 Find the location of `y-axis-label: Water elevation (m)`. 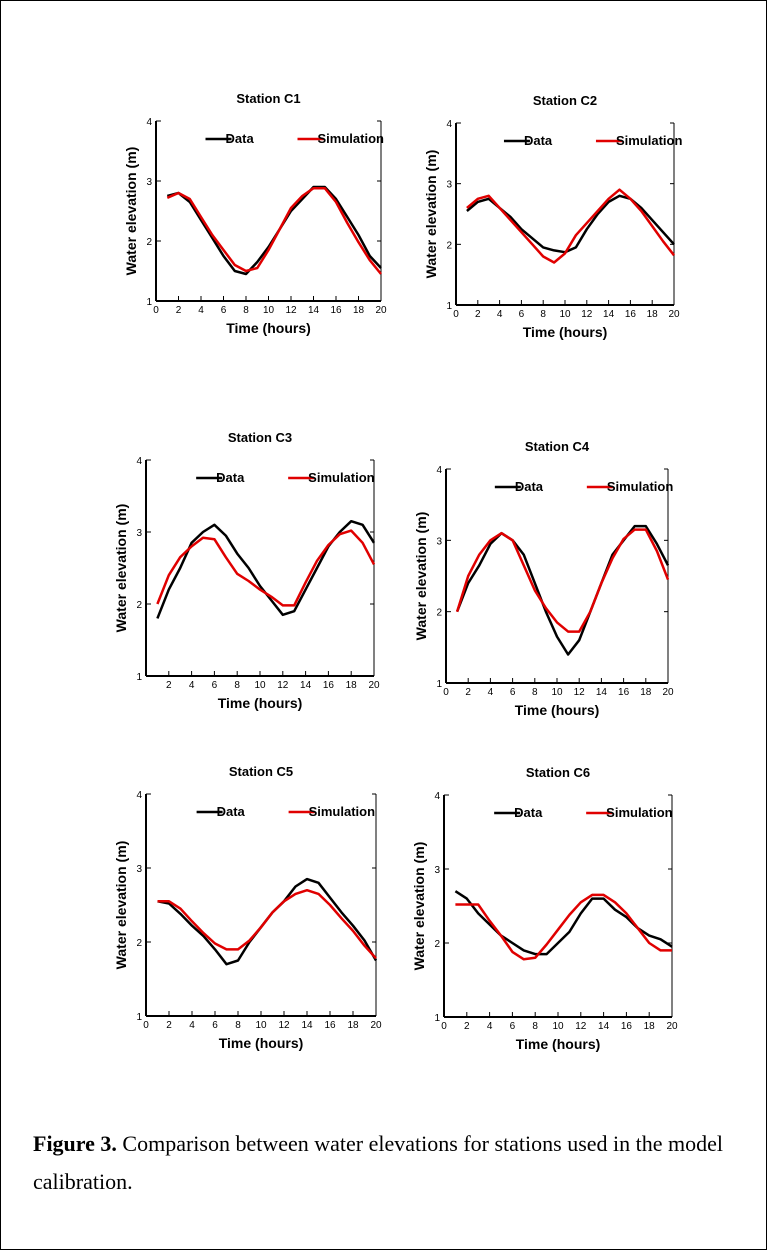

y-axis-label: Water elevation (m) is located at coordinates (131, 211).